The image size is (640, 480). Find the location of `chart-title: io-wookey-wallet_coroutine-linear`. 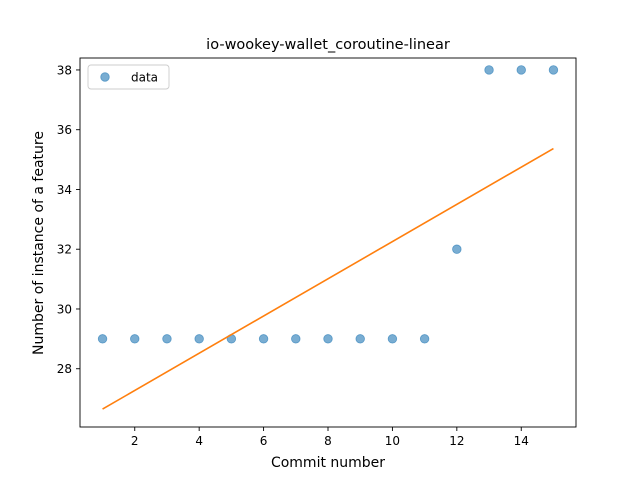

chart-title: io-wookey-wallet_coroutine-linear is located at coordinates (328, 45).